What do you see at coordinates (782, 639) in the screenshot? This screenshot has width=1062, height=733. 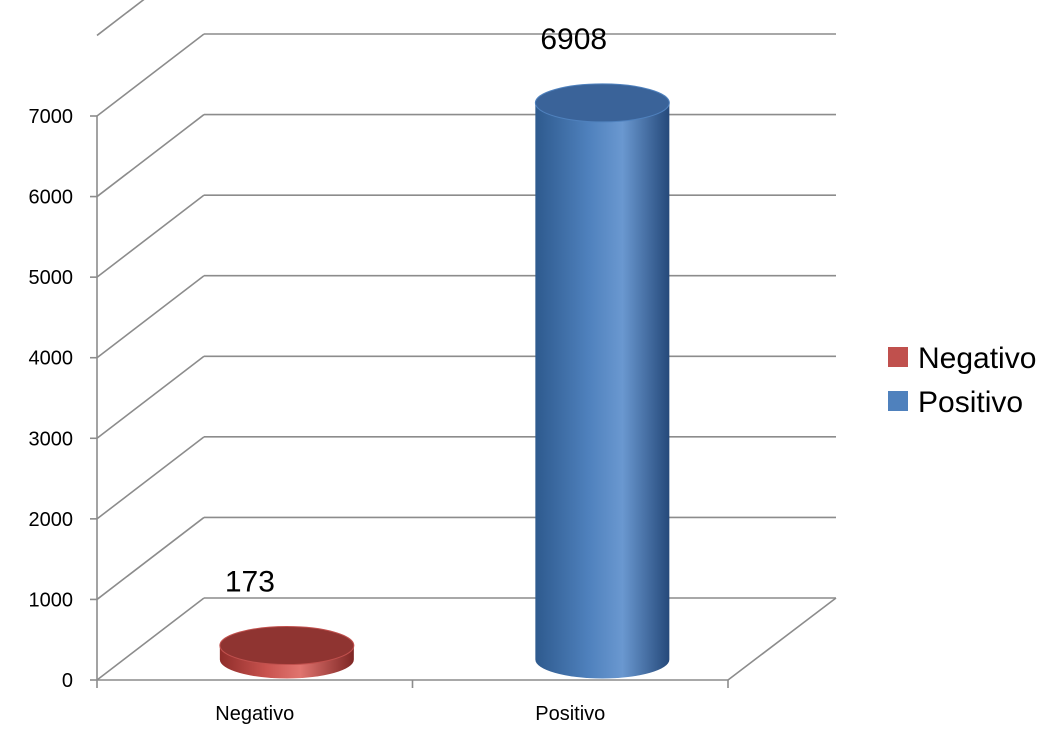 I see `floor-right-edge` at bounding box center [782, 639].